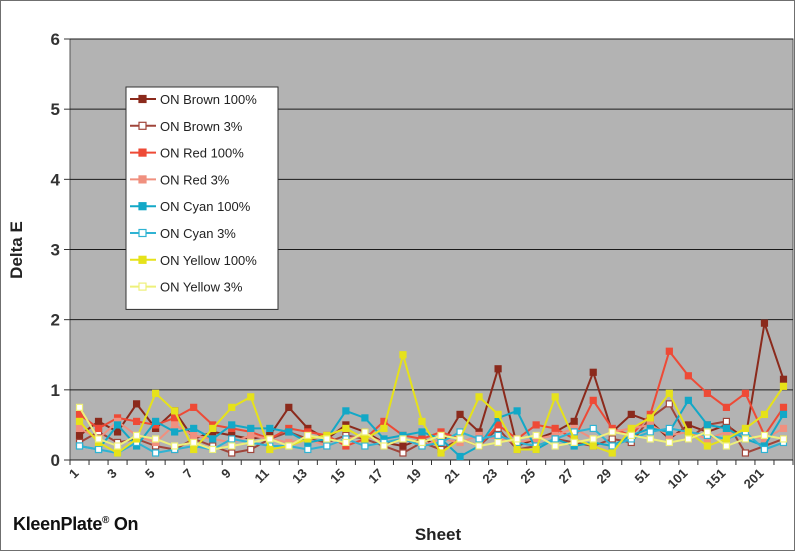 This screenshot has width=795, height=551. Describe the element at coordinates (201, 287) in the screenshot. I see `legend-label: ON Yellow 3%` at that location.